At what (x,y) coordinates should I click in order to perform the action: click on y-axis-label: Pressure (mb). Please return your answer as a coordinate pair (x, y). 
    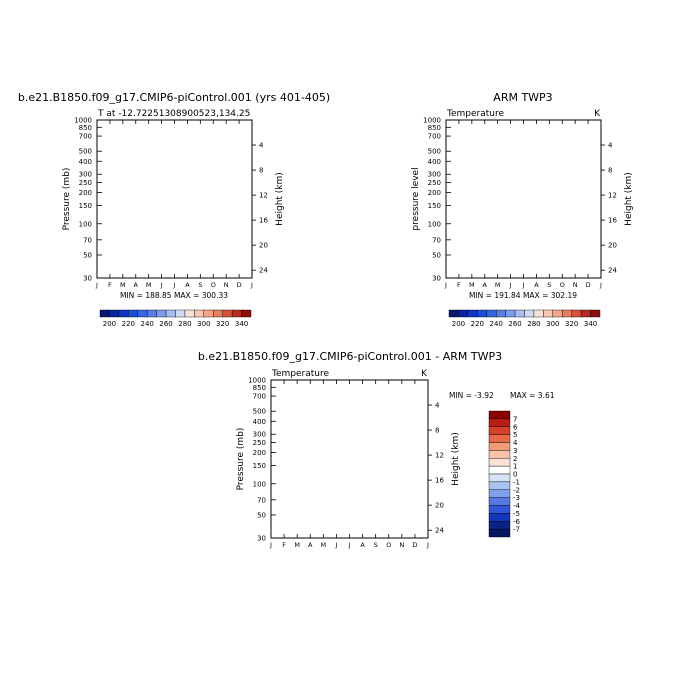
    Looking at the image, I should click on (67, 199).